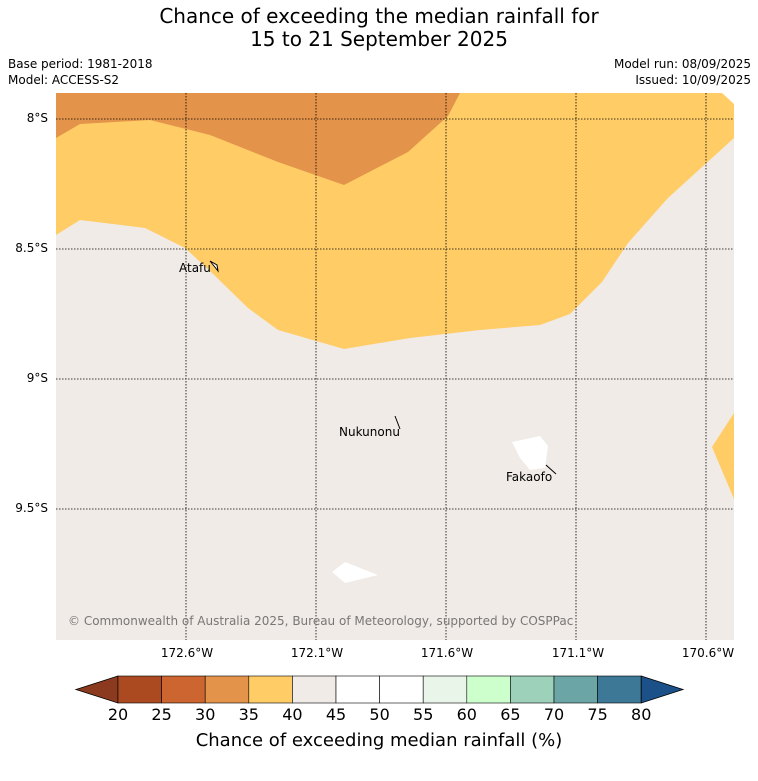  I want to click on island-fakaofo-marker, so click(551, 469).